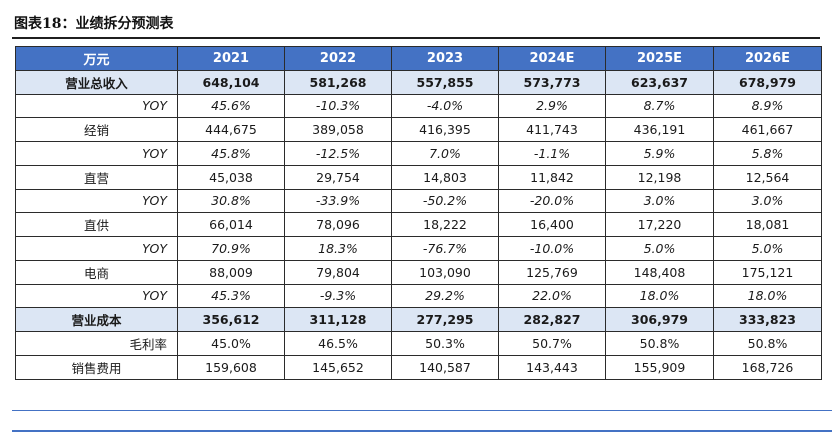 This screenshot has height=445, width=839. Describe the element at coordinates (710, 440) in the screenshot. I see `footer-text-fragment` at that location.